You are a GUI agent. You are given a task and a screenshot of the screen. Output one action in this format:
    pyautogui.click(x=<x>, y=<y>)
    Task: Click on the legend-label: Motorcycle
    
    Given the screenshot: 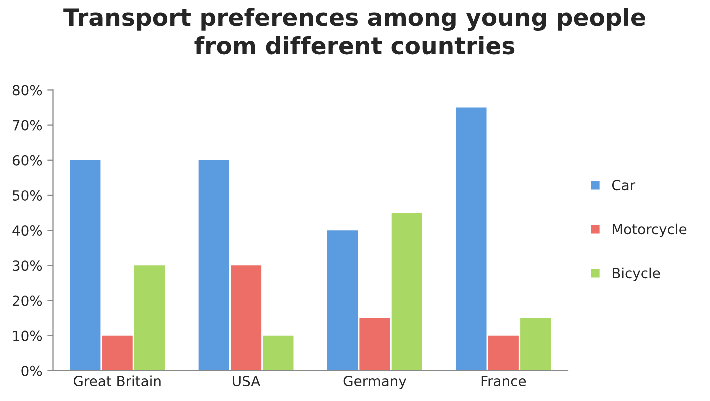 What is the action you would take?
    pyautogui.click(x=649, y=231)
    